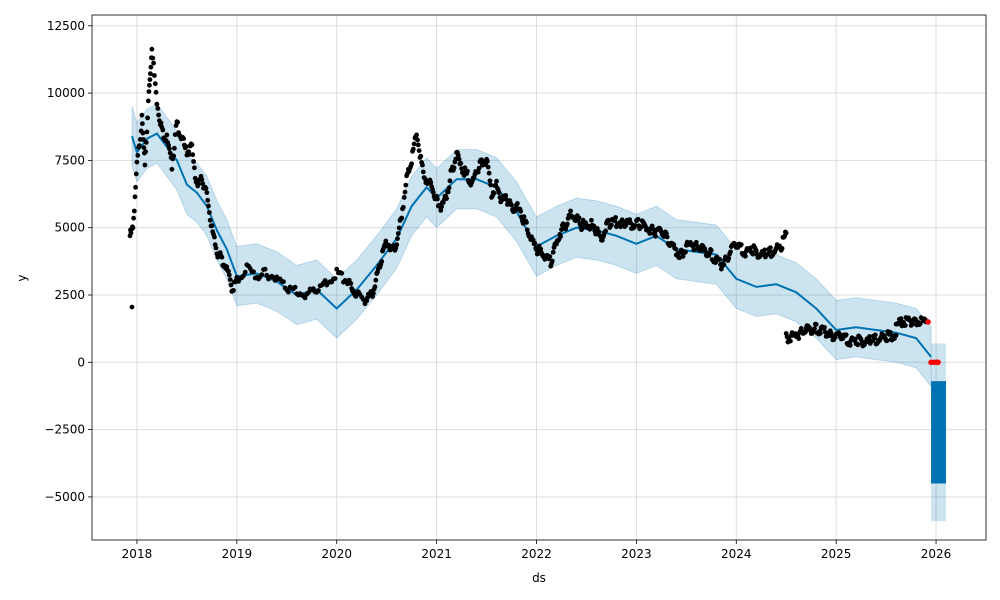  What do you see at coordinates (536, 554) in the screenshot?
I see `x-tick-label: 2022` at bounding box center [536, 554].